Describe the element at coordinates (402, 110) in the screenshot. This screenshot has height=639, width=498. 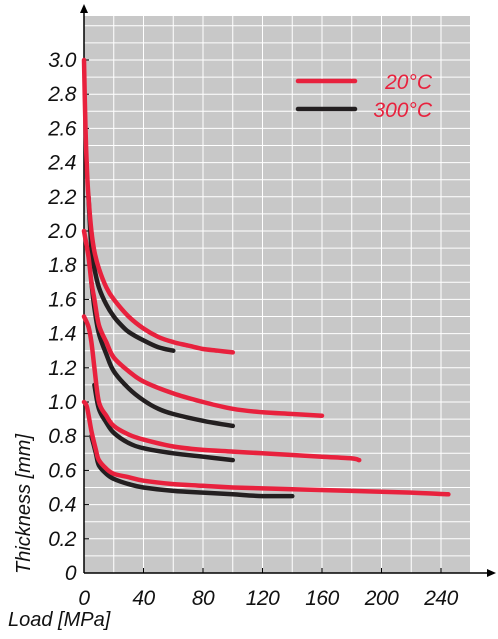
I see `legend-label: 300°C` at that location.